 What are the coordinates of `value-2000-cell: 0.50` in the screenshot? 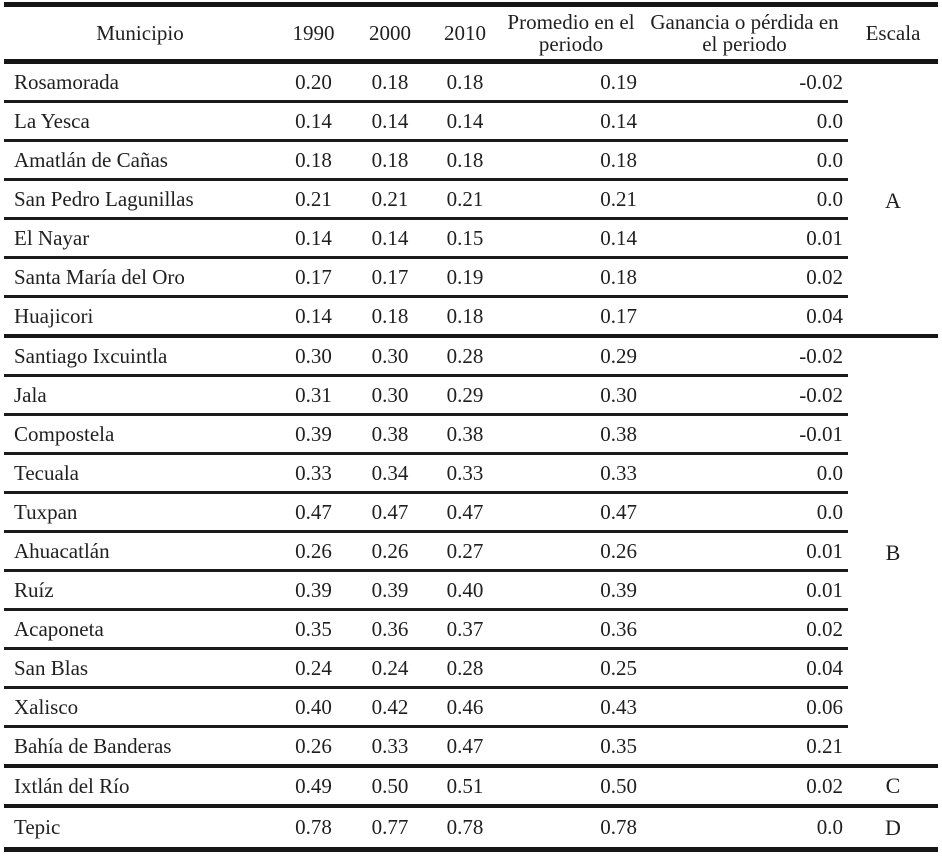 It's located at (390, 785).